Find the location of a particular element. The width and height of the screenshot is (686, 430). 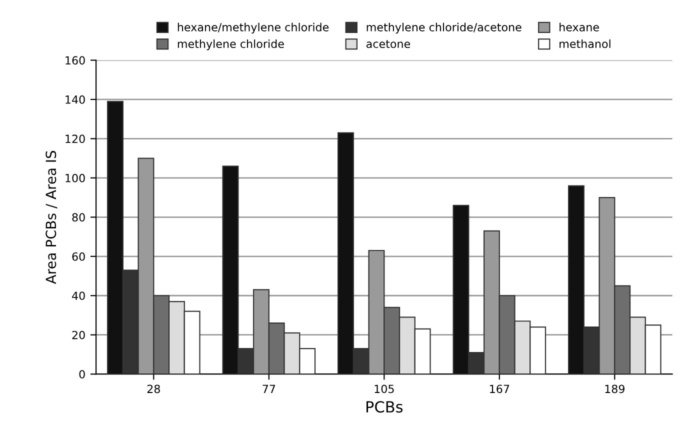

x-tick-label: 167 is located at coordinates (500, 389).